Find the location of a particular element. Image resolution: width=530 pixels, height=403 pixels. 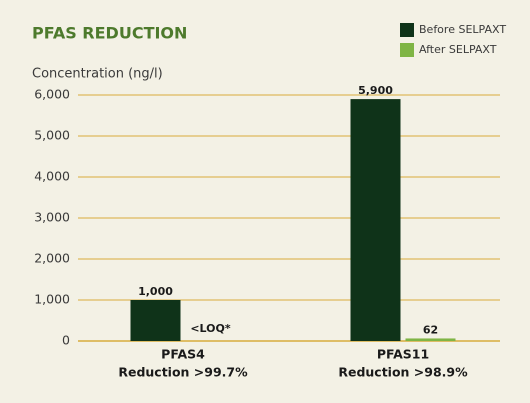

y-tick-label: 2,000 is located at coordinates (52, 258).